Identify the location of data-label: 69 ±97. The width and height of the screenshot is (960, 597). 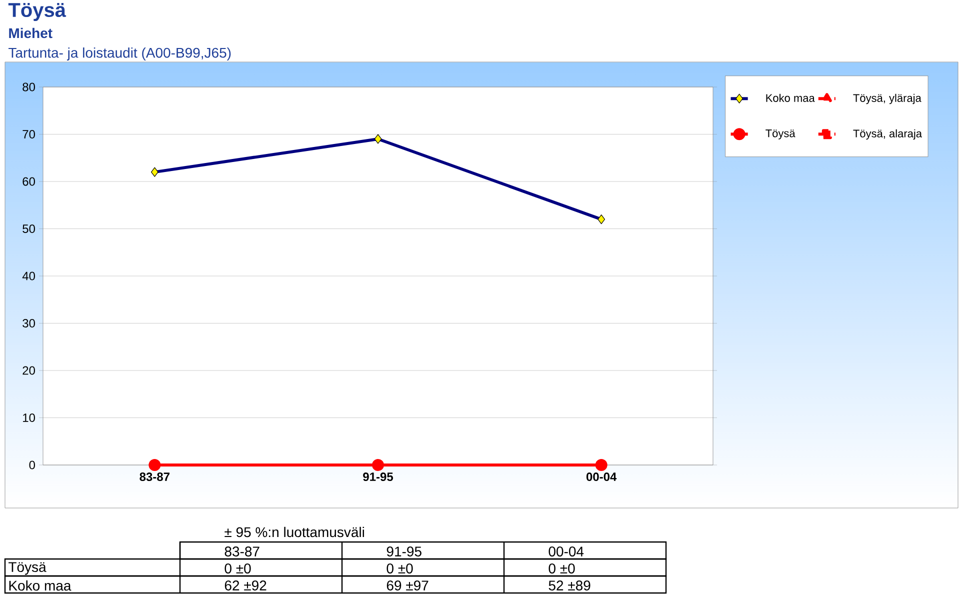
(407, 585).